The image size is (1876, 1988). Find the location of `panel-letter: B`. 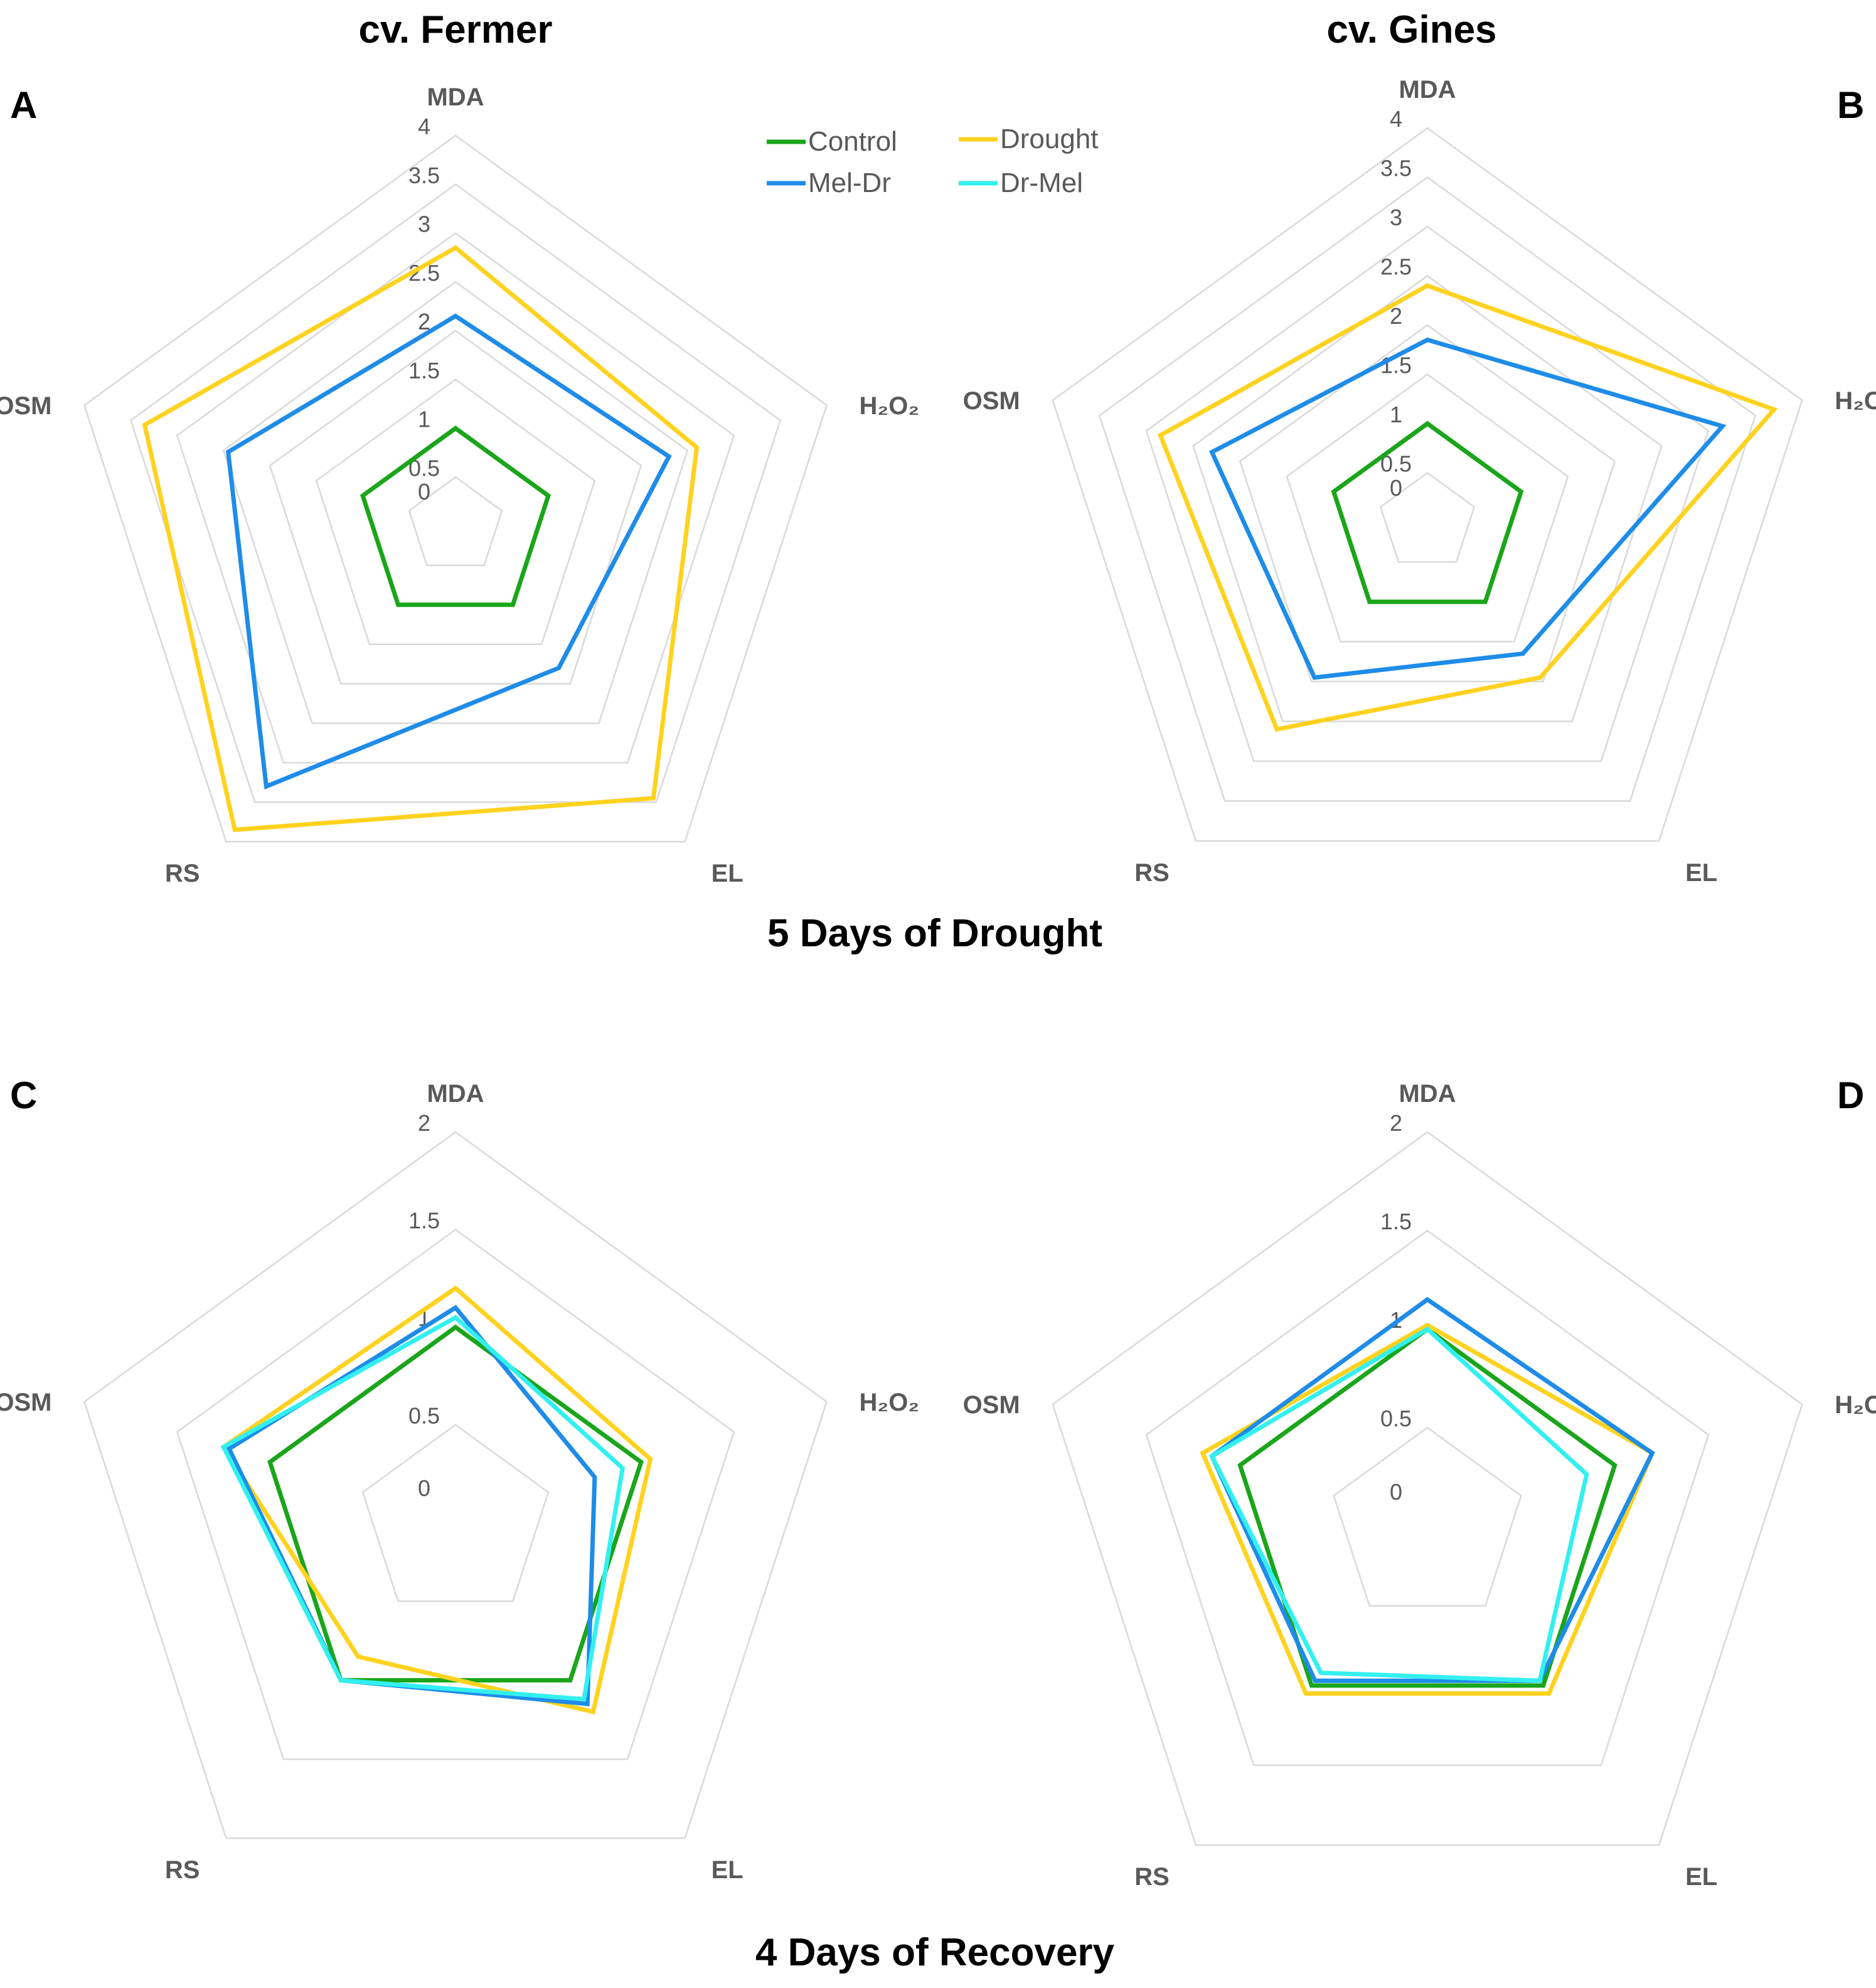

panel-letter: B is located at coordinates (1850, 105).